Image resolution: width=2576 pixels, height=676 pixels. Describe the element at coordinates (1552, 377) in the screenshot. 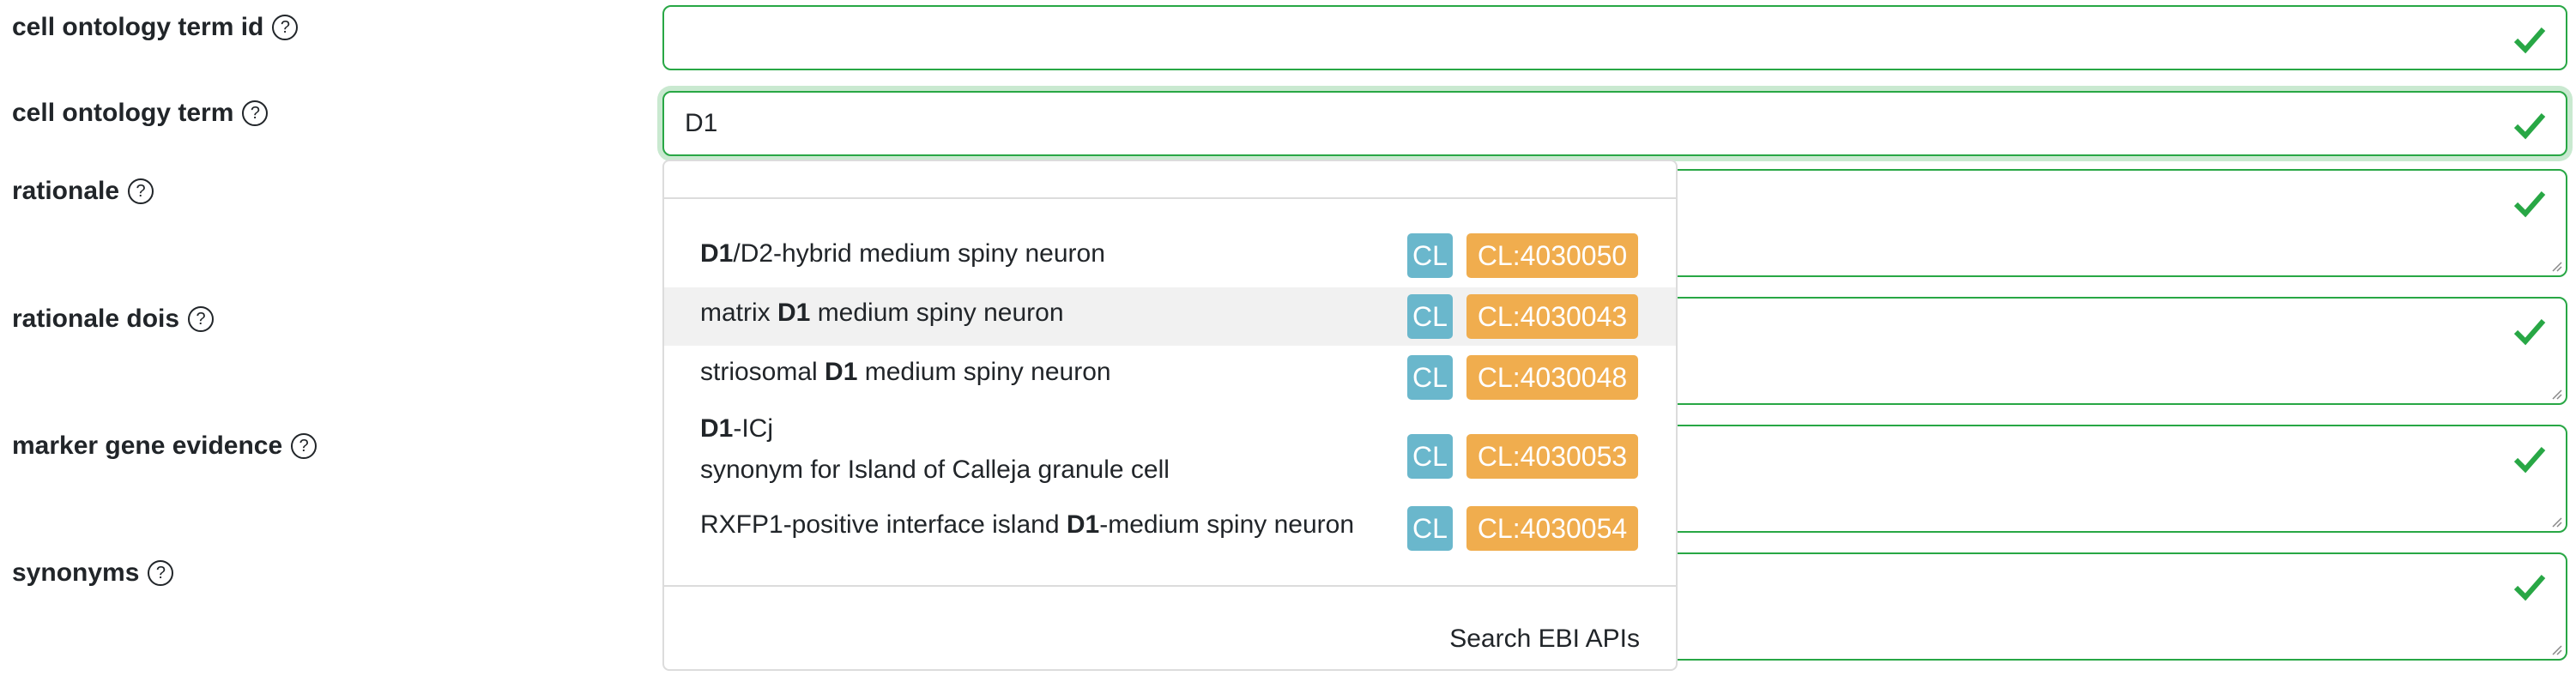

I see `term-id-badge: CL:4030048` at that location.